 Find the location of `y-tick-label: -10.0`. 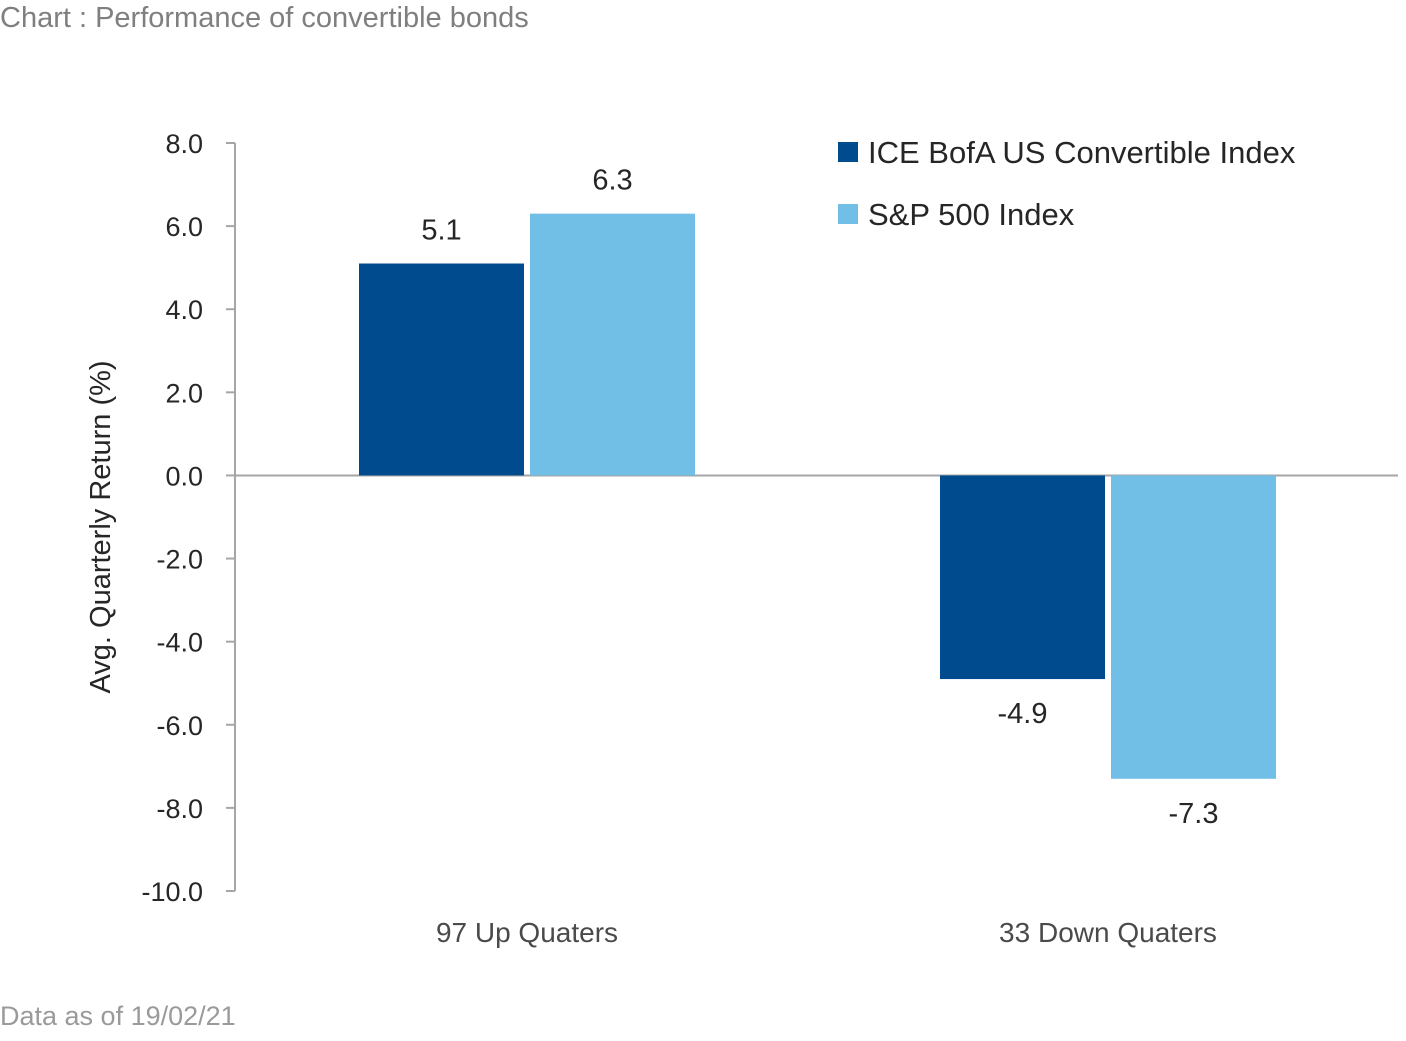

y-tick-label: -10.0 is located at coordinates (172, 892).